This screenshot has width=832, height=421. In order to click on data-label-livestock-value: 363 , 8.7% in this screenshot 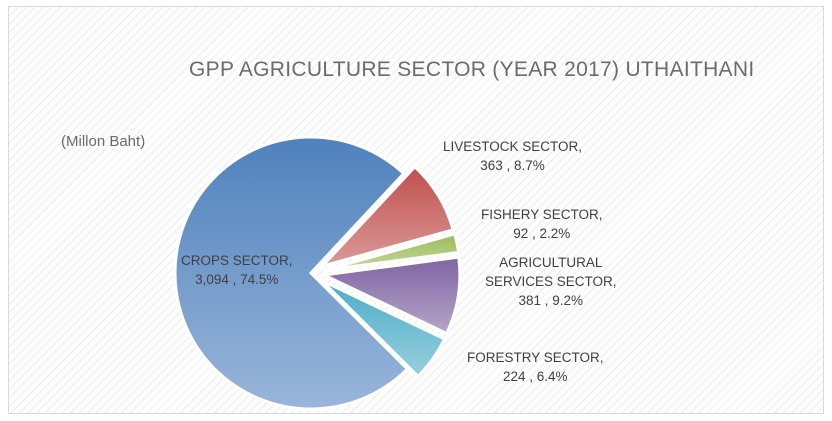, I will do `click(512, 165)`.